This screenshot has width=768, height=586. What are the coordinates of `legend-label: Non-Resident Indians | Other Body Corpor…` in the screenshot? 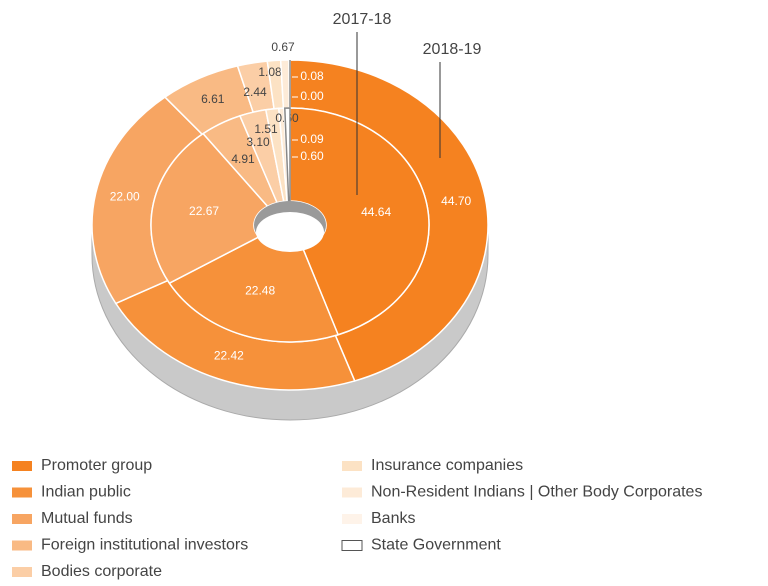 It's located at (536, 492).